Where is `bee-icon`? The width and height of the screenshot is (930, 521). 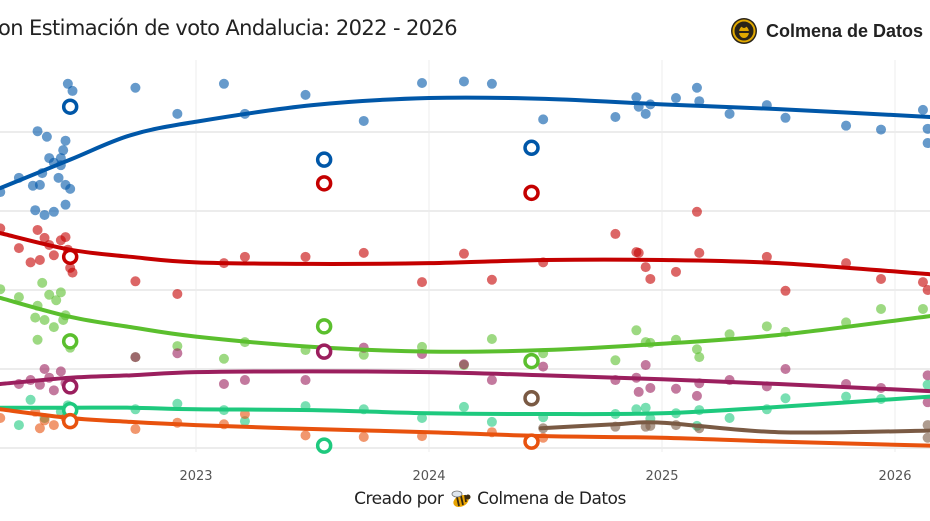 bee-icon is located at coordinates (461, 499).